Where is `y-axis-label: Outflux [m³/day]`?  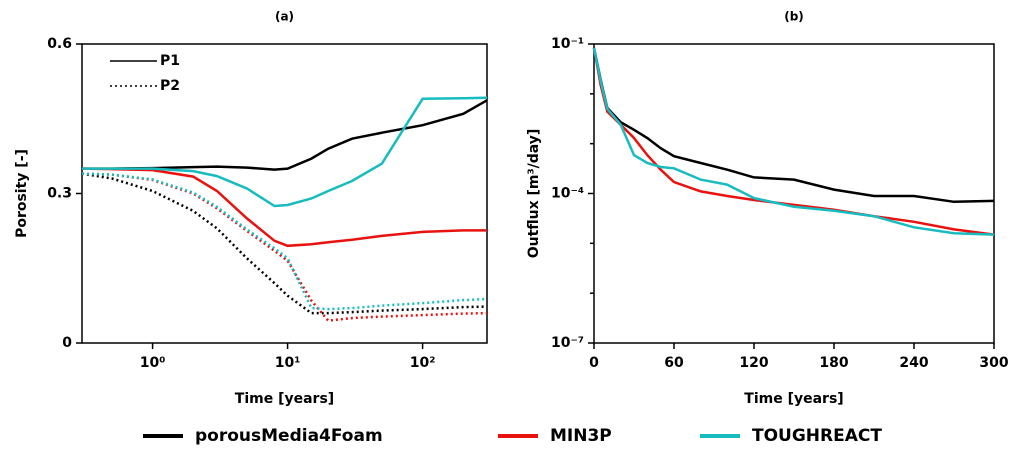 y-axis-label: Outflux [m³/day] is located at coordinates (534, 194).